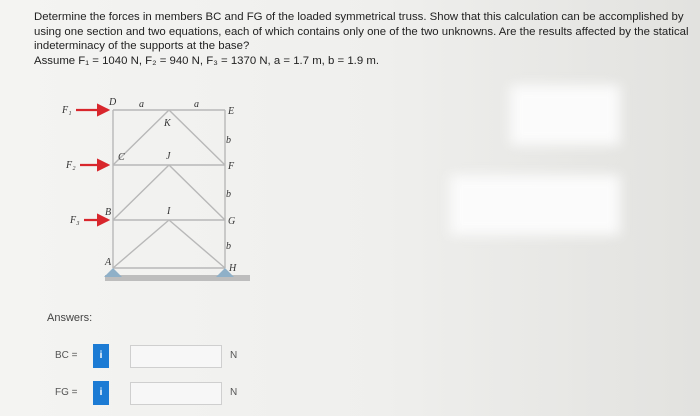 The image size is (700, 416). I want to click on node-label: A, so click(108, 262).